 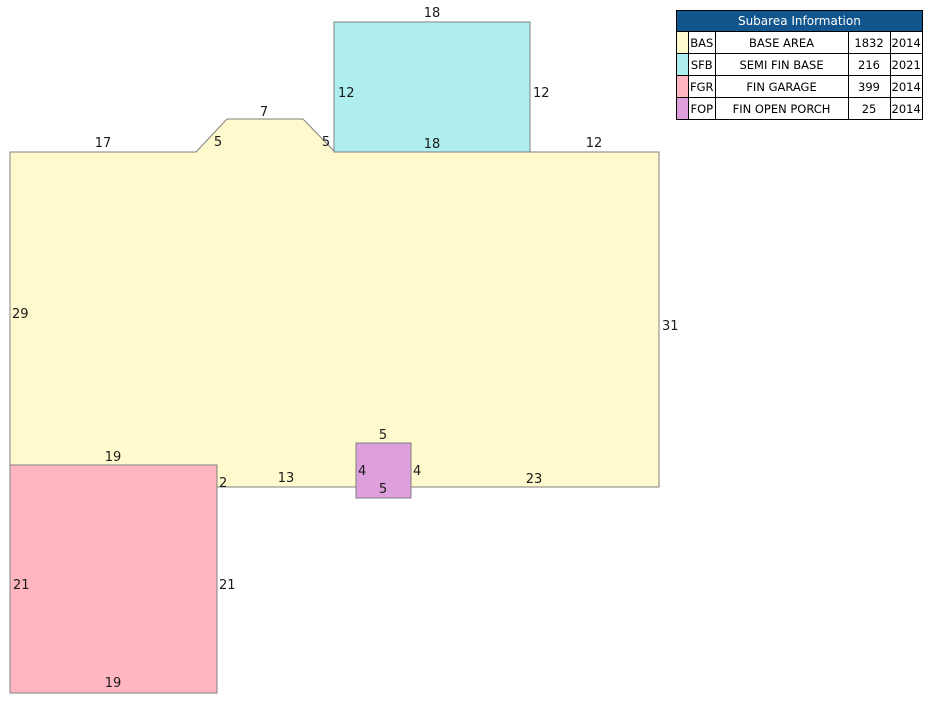 I want to click on table-row: FGR FIN GARAGE 399 2014, so click(x=799, y=86).